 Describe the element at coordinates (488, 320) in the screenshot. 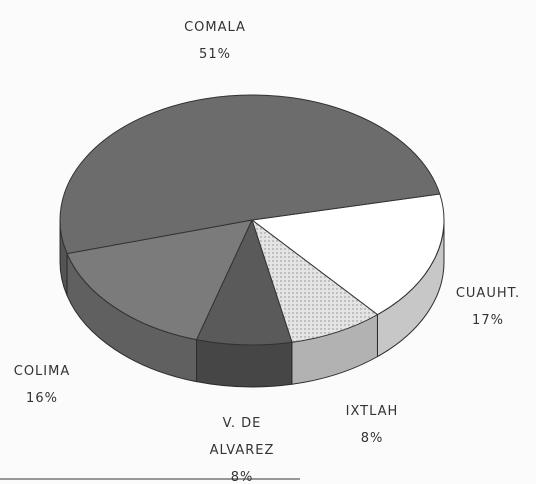

I see `percent-label: 17%` at that location.